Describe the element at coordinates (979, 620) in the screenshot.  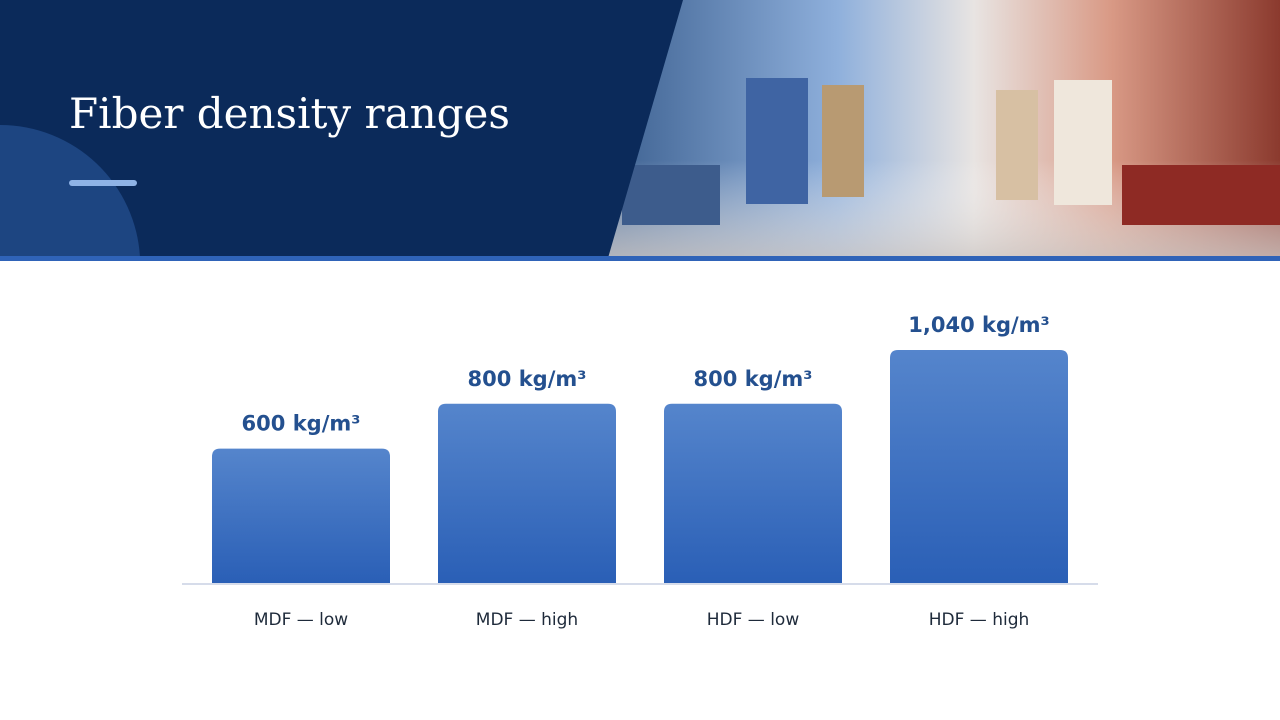
I see `category-label: HDF — high` at that location.